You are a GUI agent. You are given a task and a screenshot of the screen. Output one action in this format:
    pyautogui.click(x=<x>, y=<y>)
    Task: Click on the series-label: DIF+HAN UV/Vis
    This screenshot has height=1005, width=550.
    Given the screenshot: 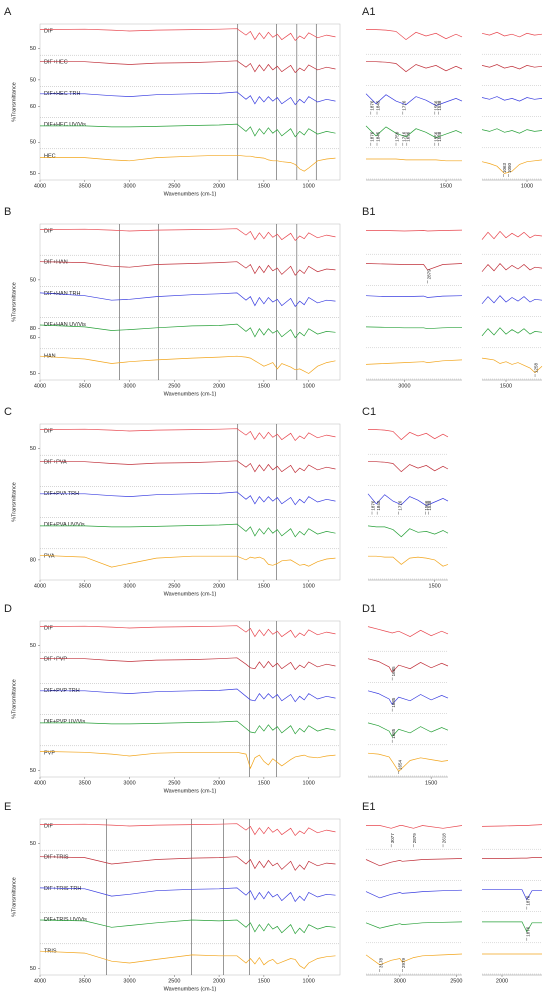 What is the action you would take?
    pyautogui.click(x=65, y=325)
    